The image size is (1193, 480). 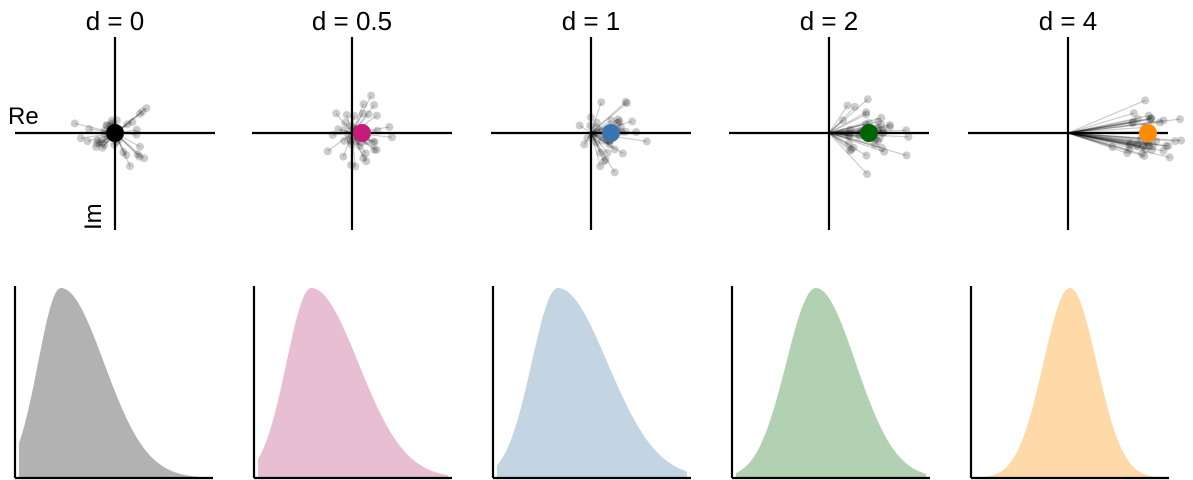 I want to click on mean-point, so click(x=869, y=133).